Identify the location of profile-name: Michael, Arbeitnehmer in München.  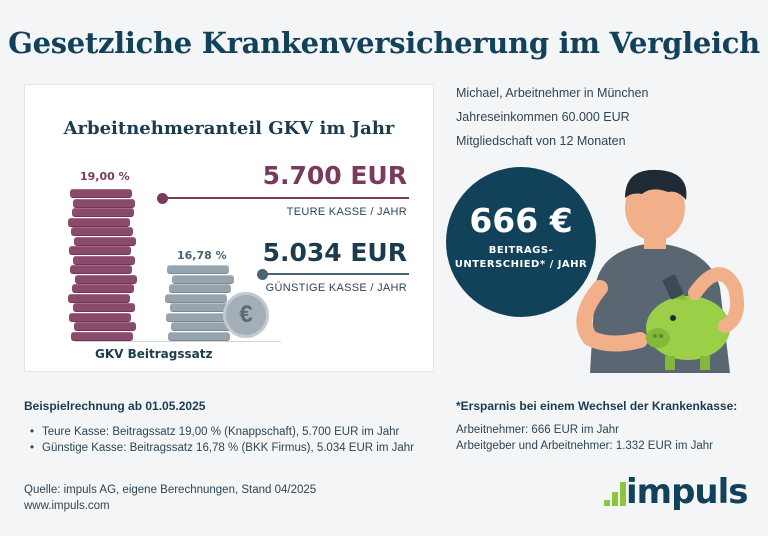
(552, 93).